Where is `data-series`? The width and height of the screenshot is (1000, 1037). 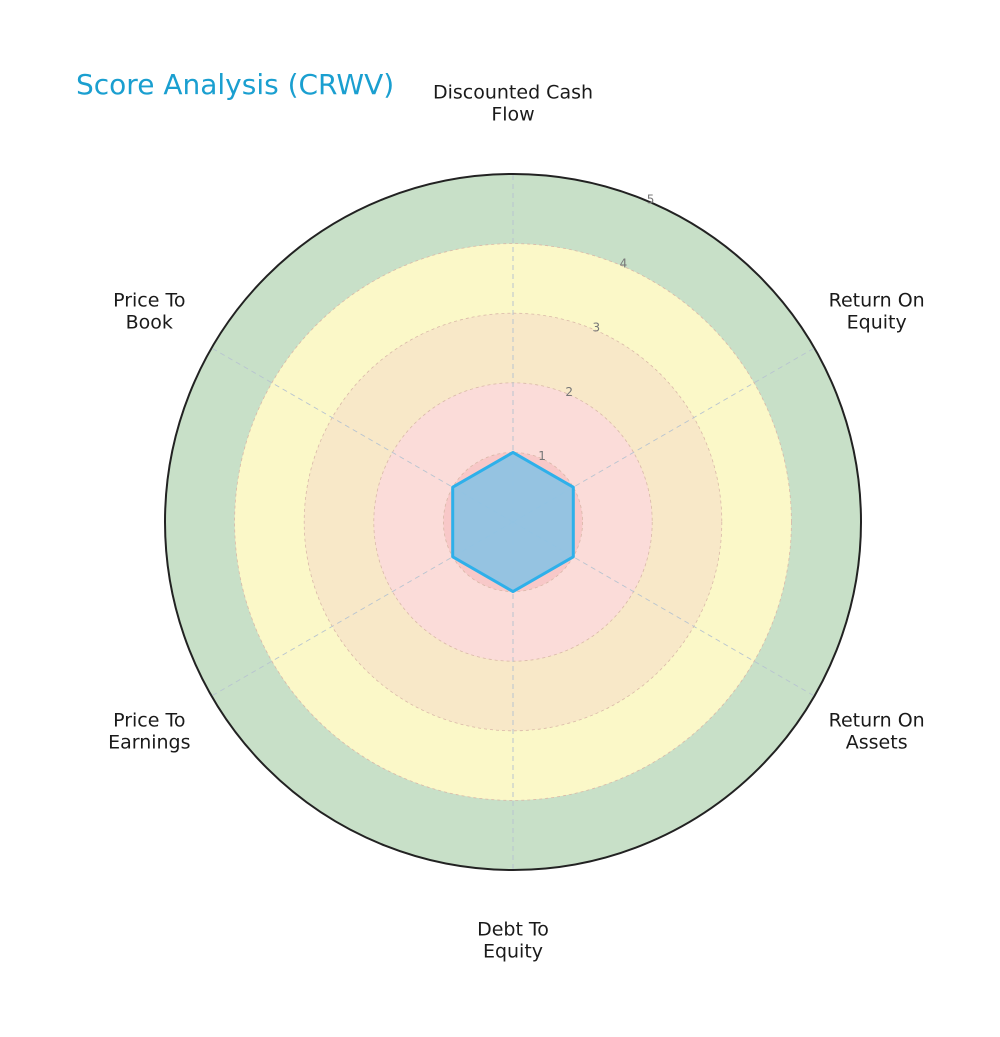
data-series is located at coordinates (513, 522).